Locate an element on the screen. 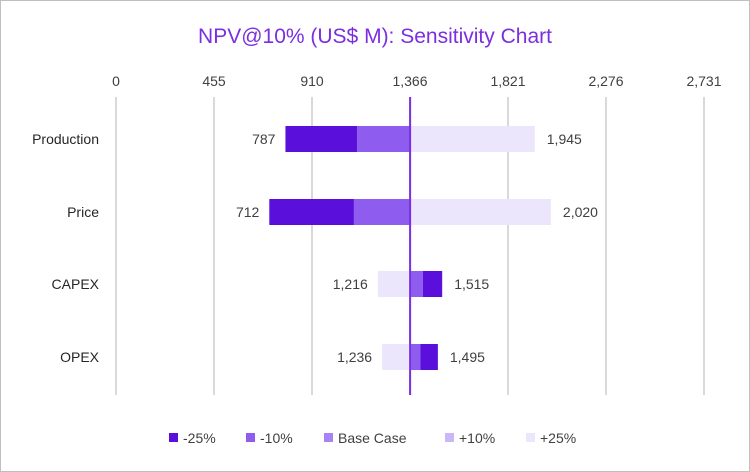 The height and width of the screenshot is (472, 750). x-tick-label: 455 is located at coordinates (214, 81).